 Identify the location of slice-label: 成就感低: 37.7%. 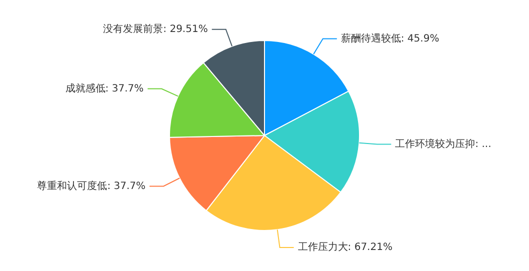
(104, 88).